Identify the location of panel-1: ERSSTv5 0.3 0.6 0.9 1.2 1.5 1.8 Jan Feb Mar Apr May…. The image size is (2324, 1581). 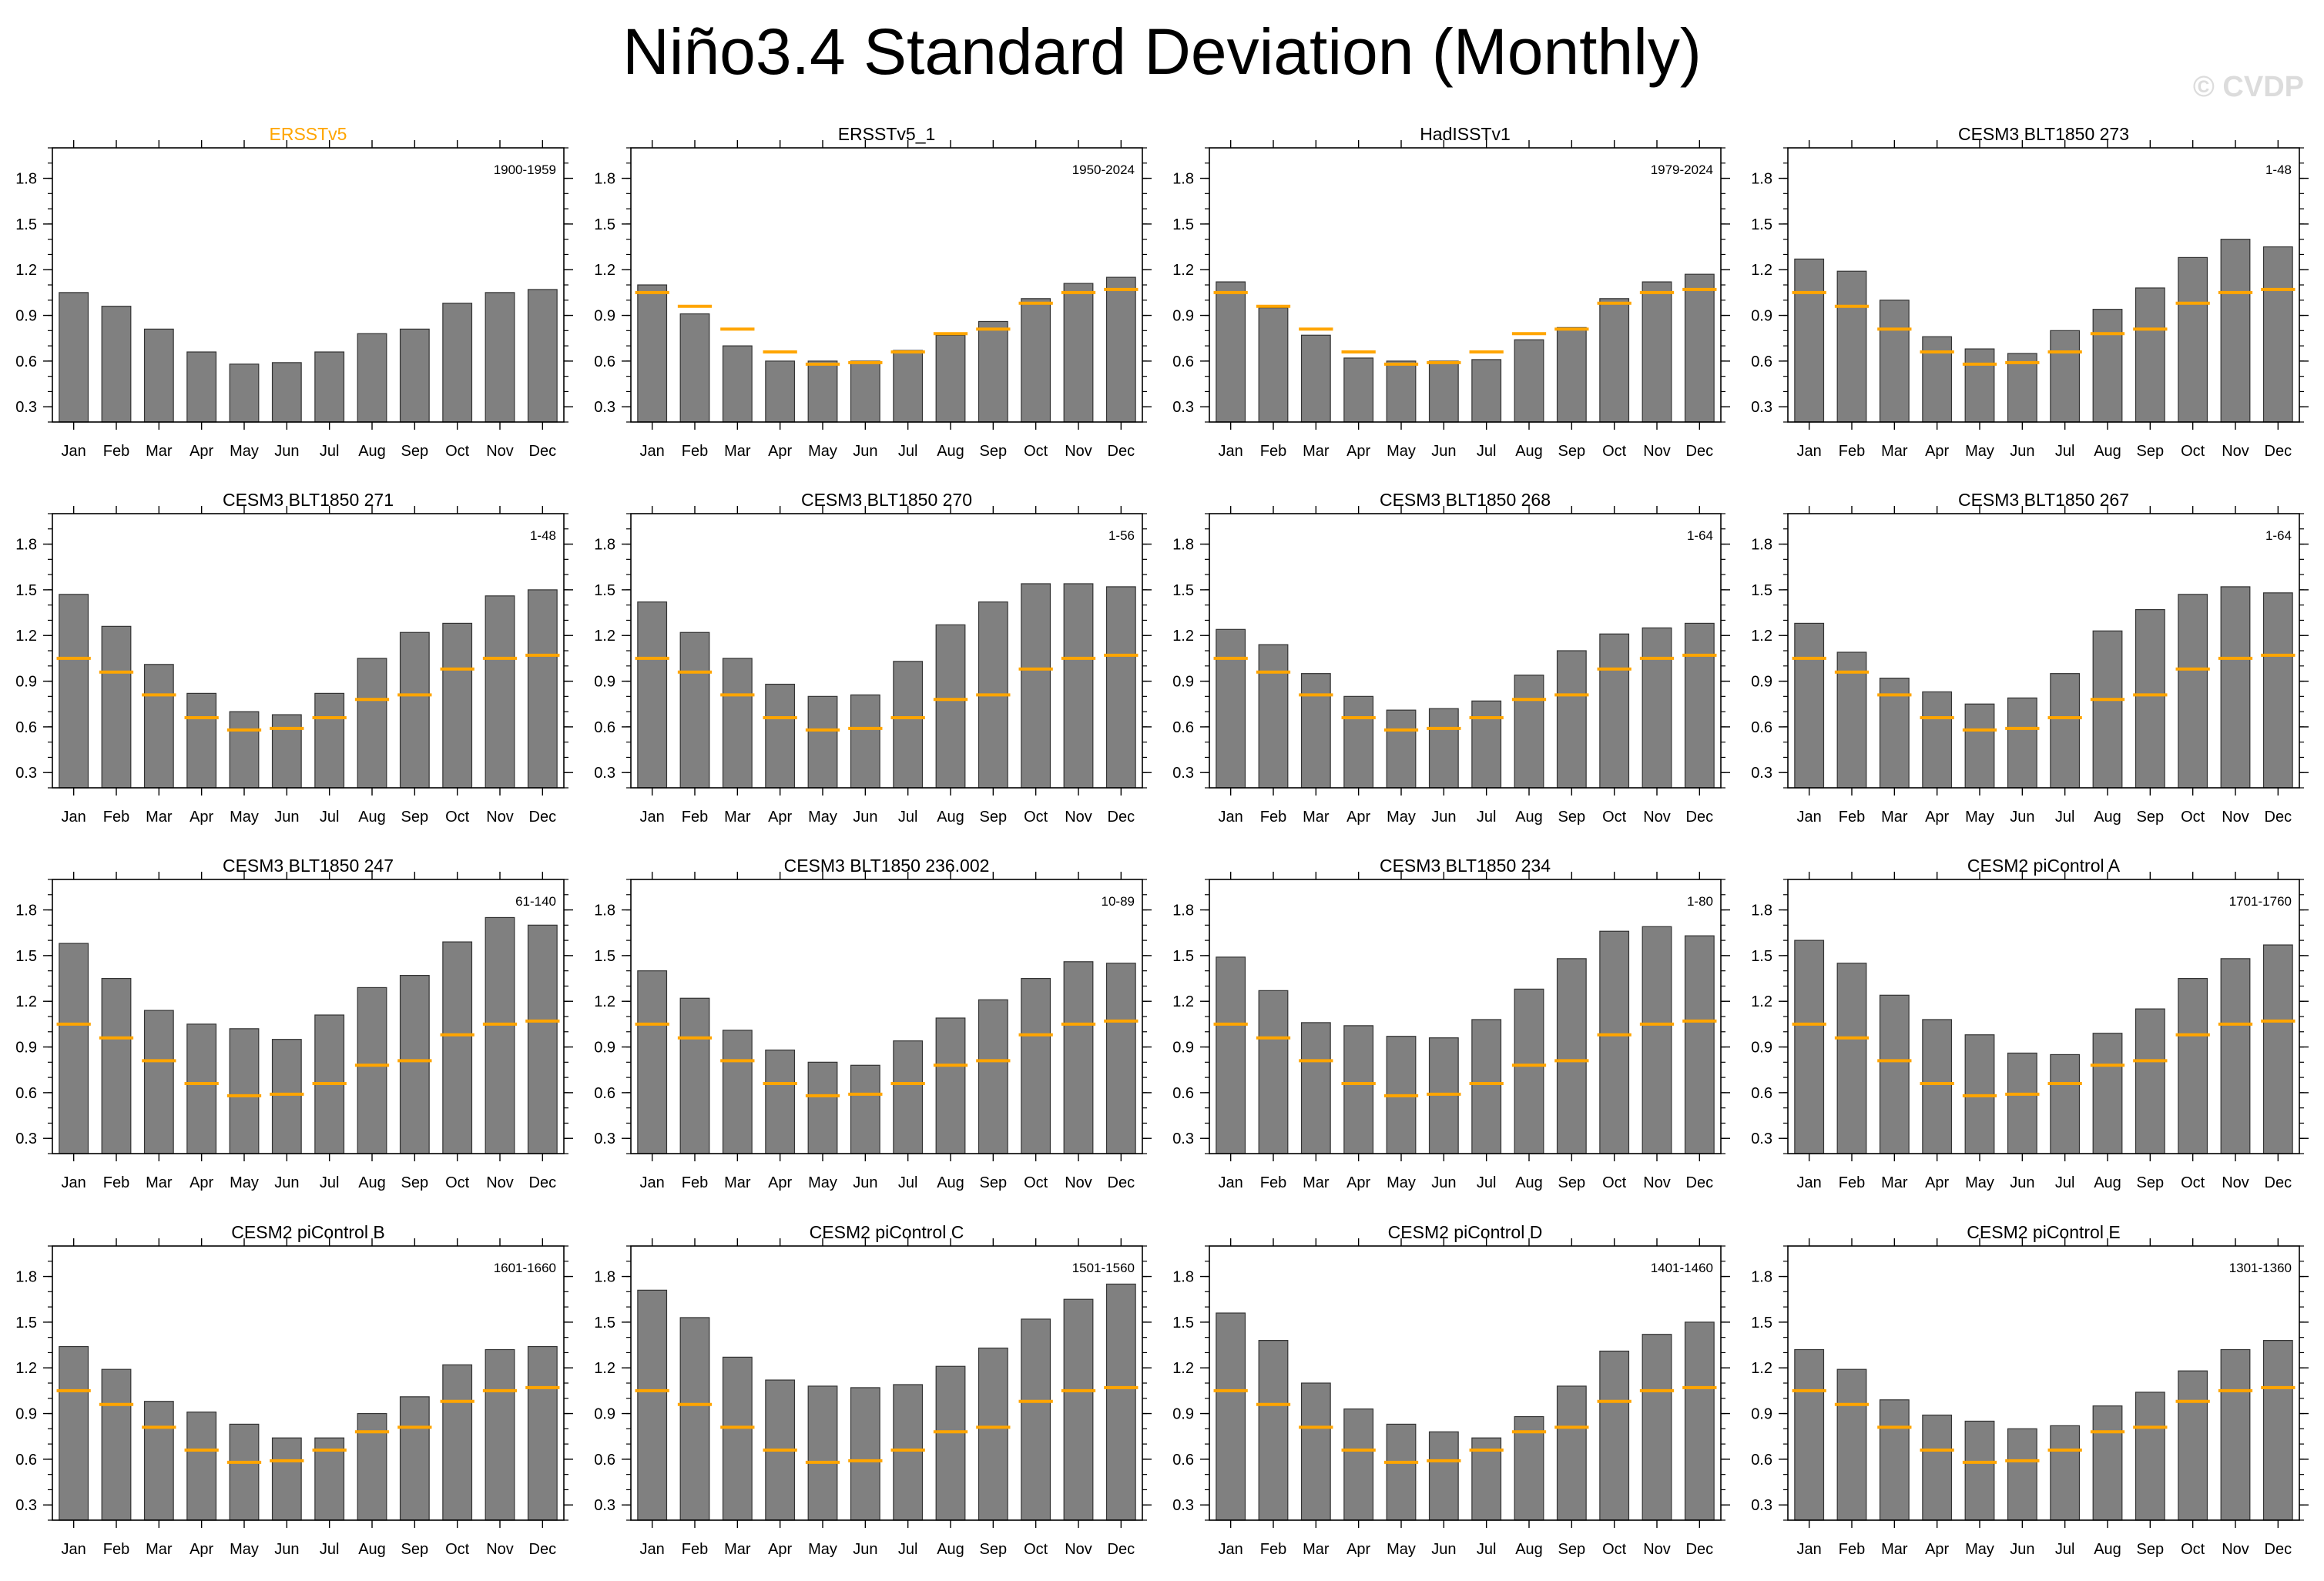
(294, 292).